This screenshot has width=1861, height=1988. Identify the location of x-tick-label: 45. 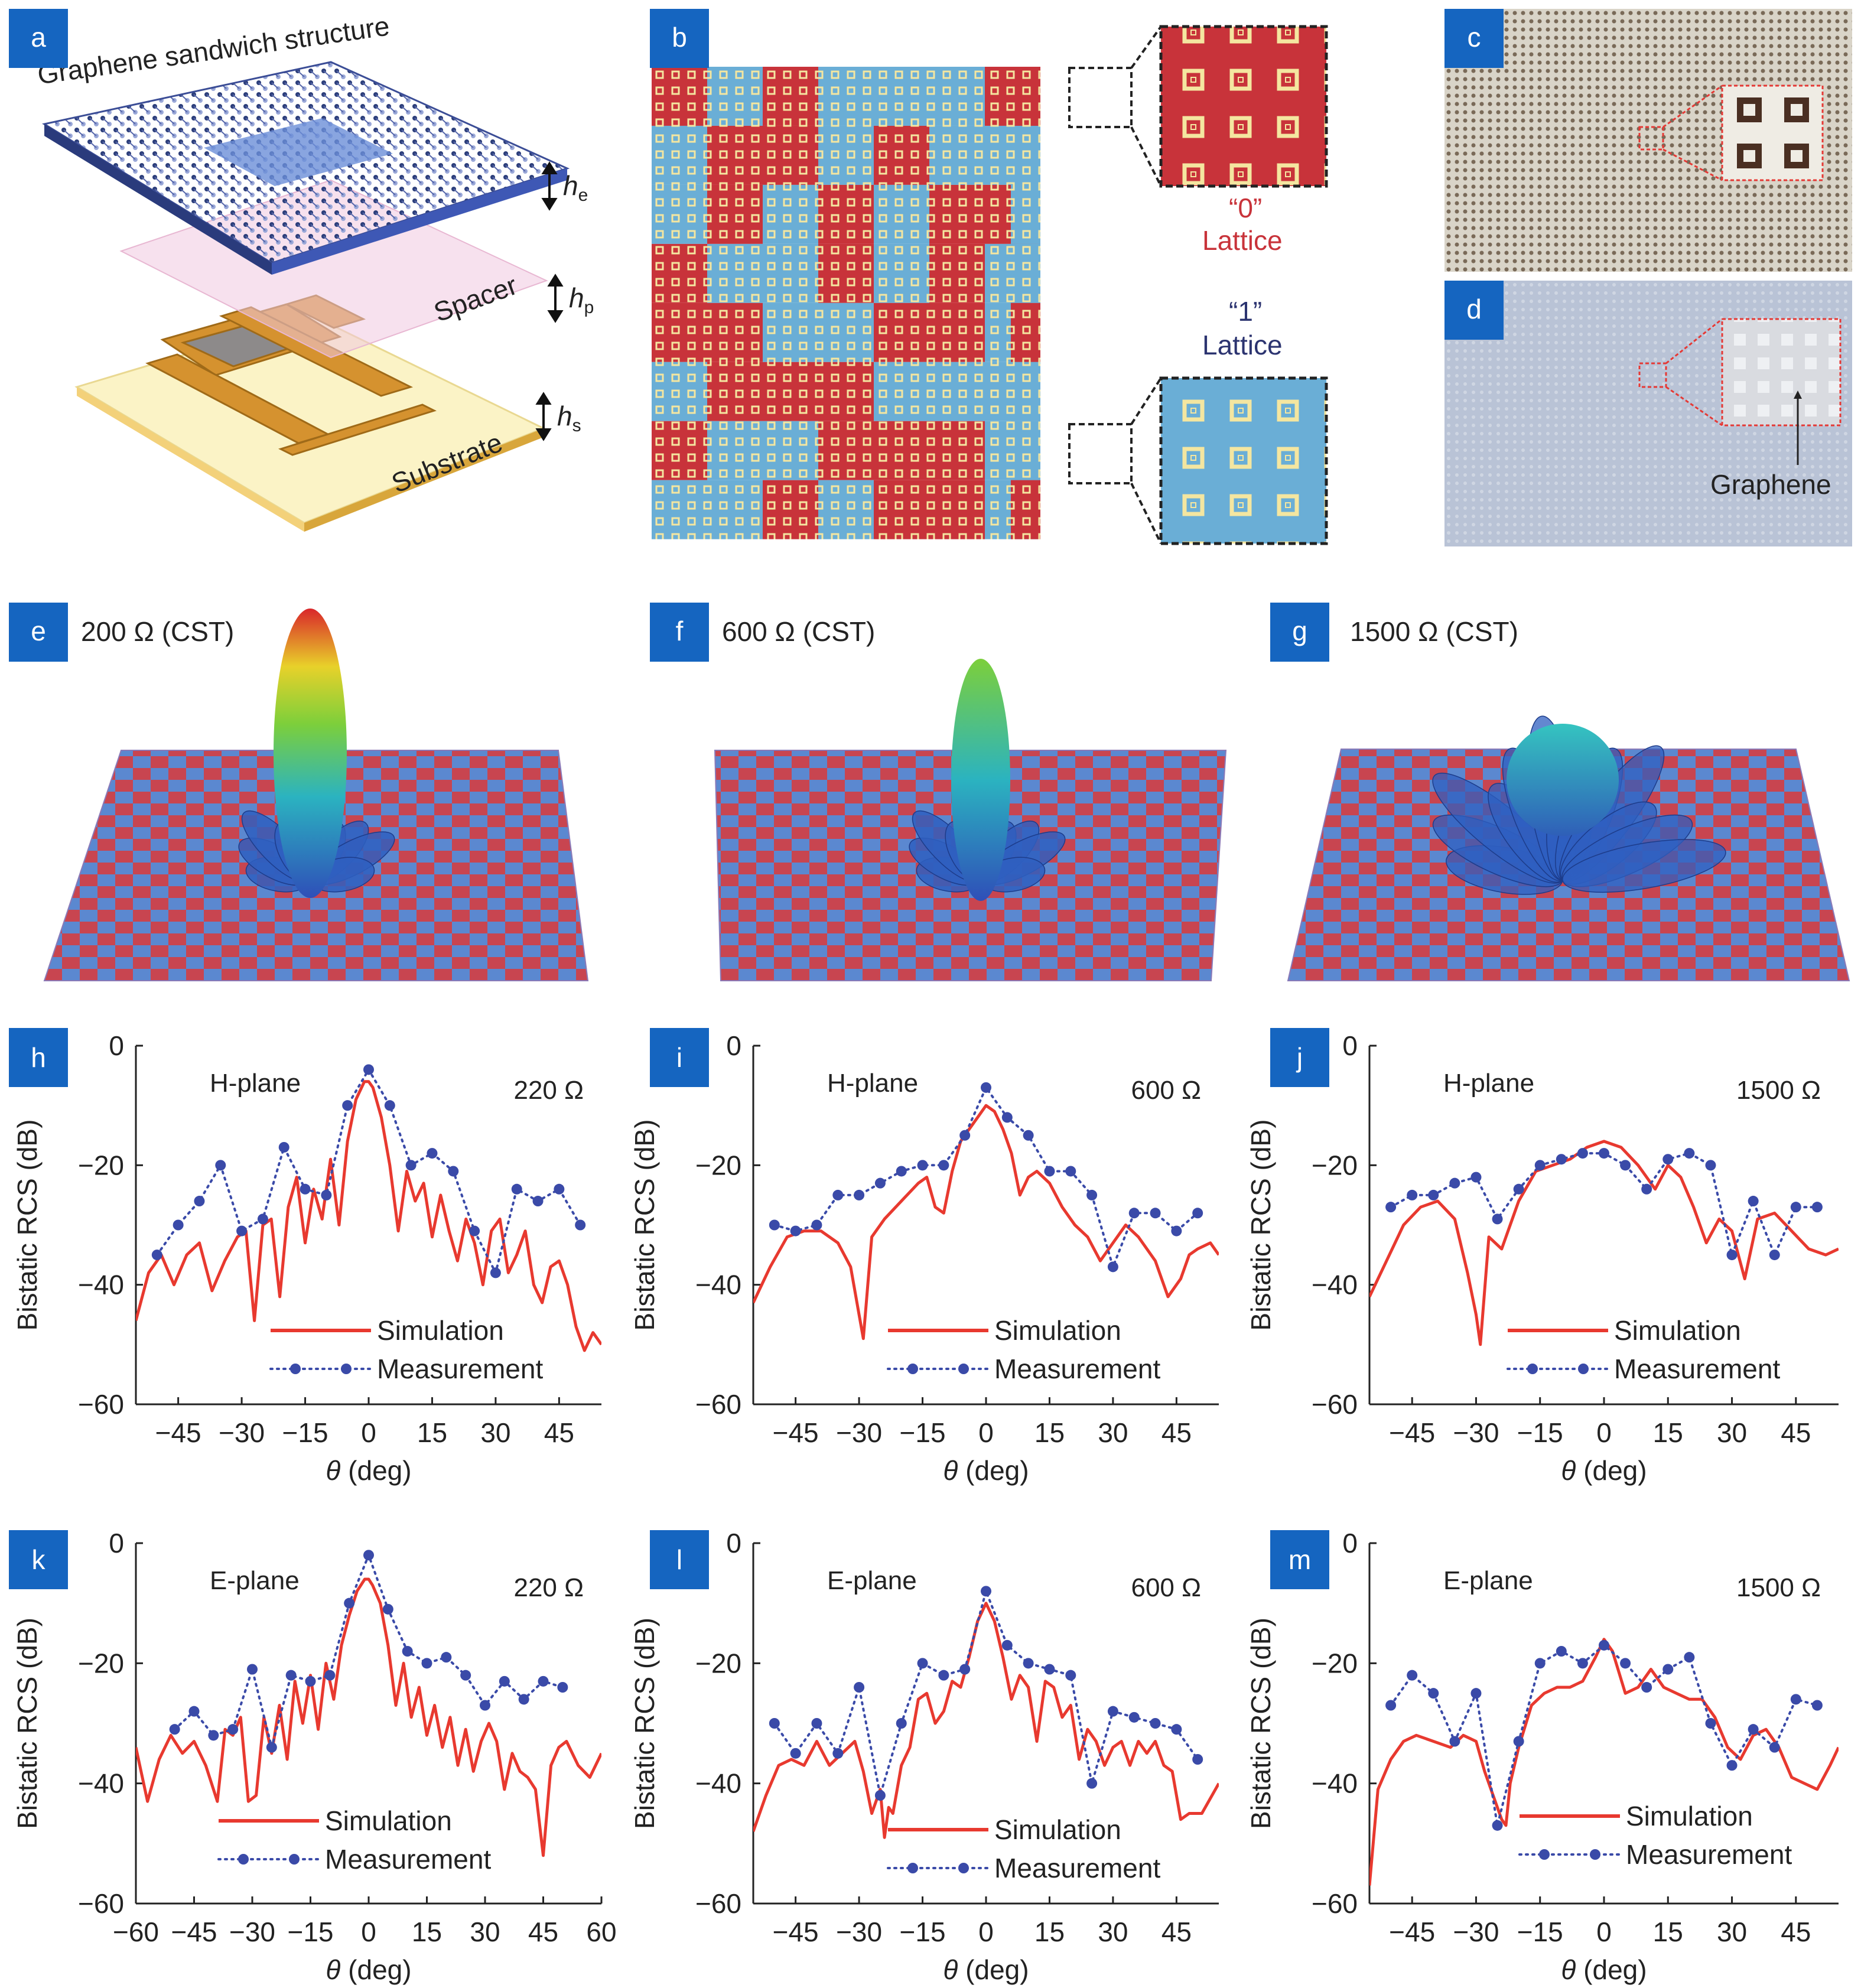
(1177, 1932).